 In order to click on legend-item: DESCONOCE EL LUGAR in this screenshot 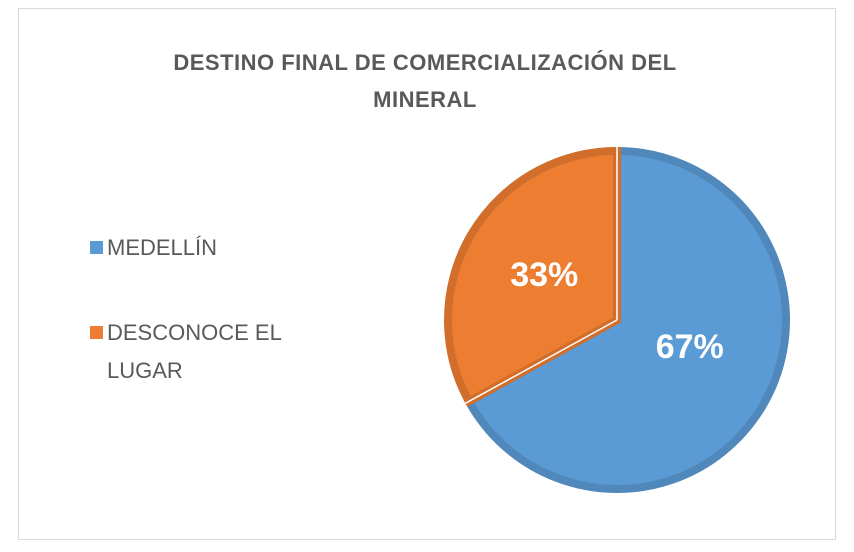, I will do `click(195, 352)`.